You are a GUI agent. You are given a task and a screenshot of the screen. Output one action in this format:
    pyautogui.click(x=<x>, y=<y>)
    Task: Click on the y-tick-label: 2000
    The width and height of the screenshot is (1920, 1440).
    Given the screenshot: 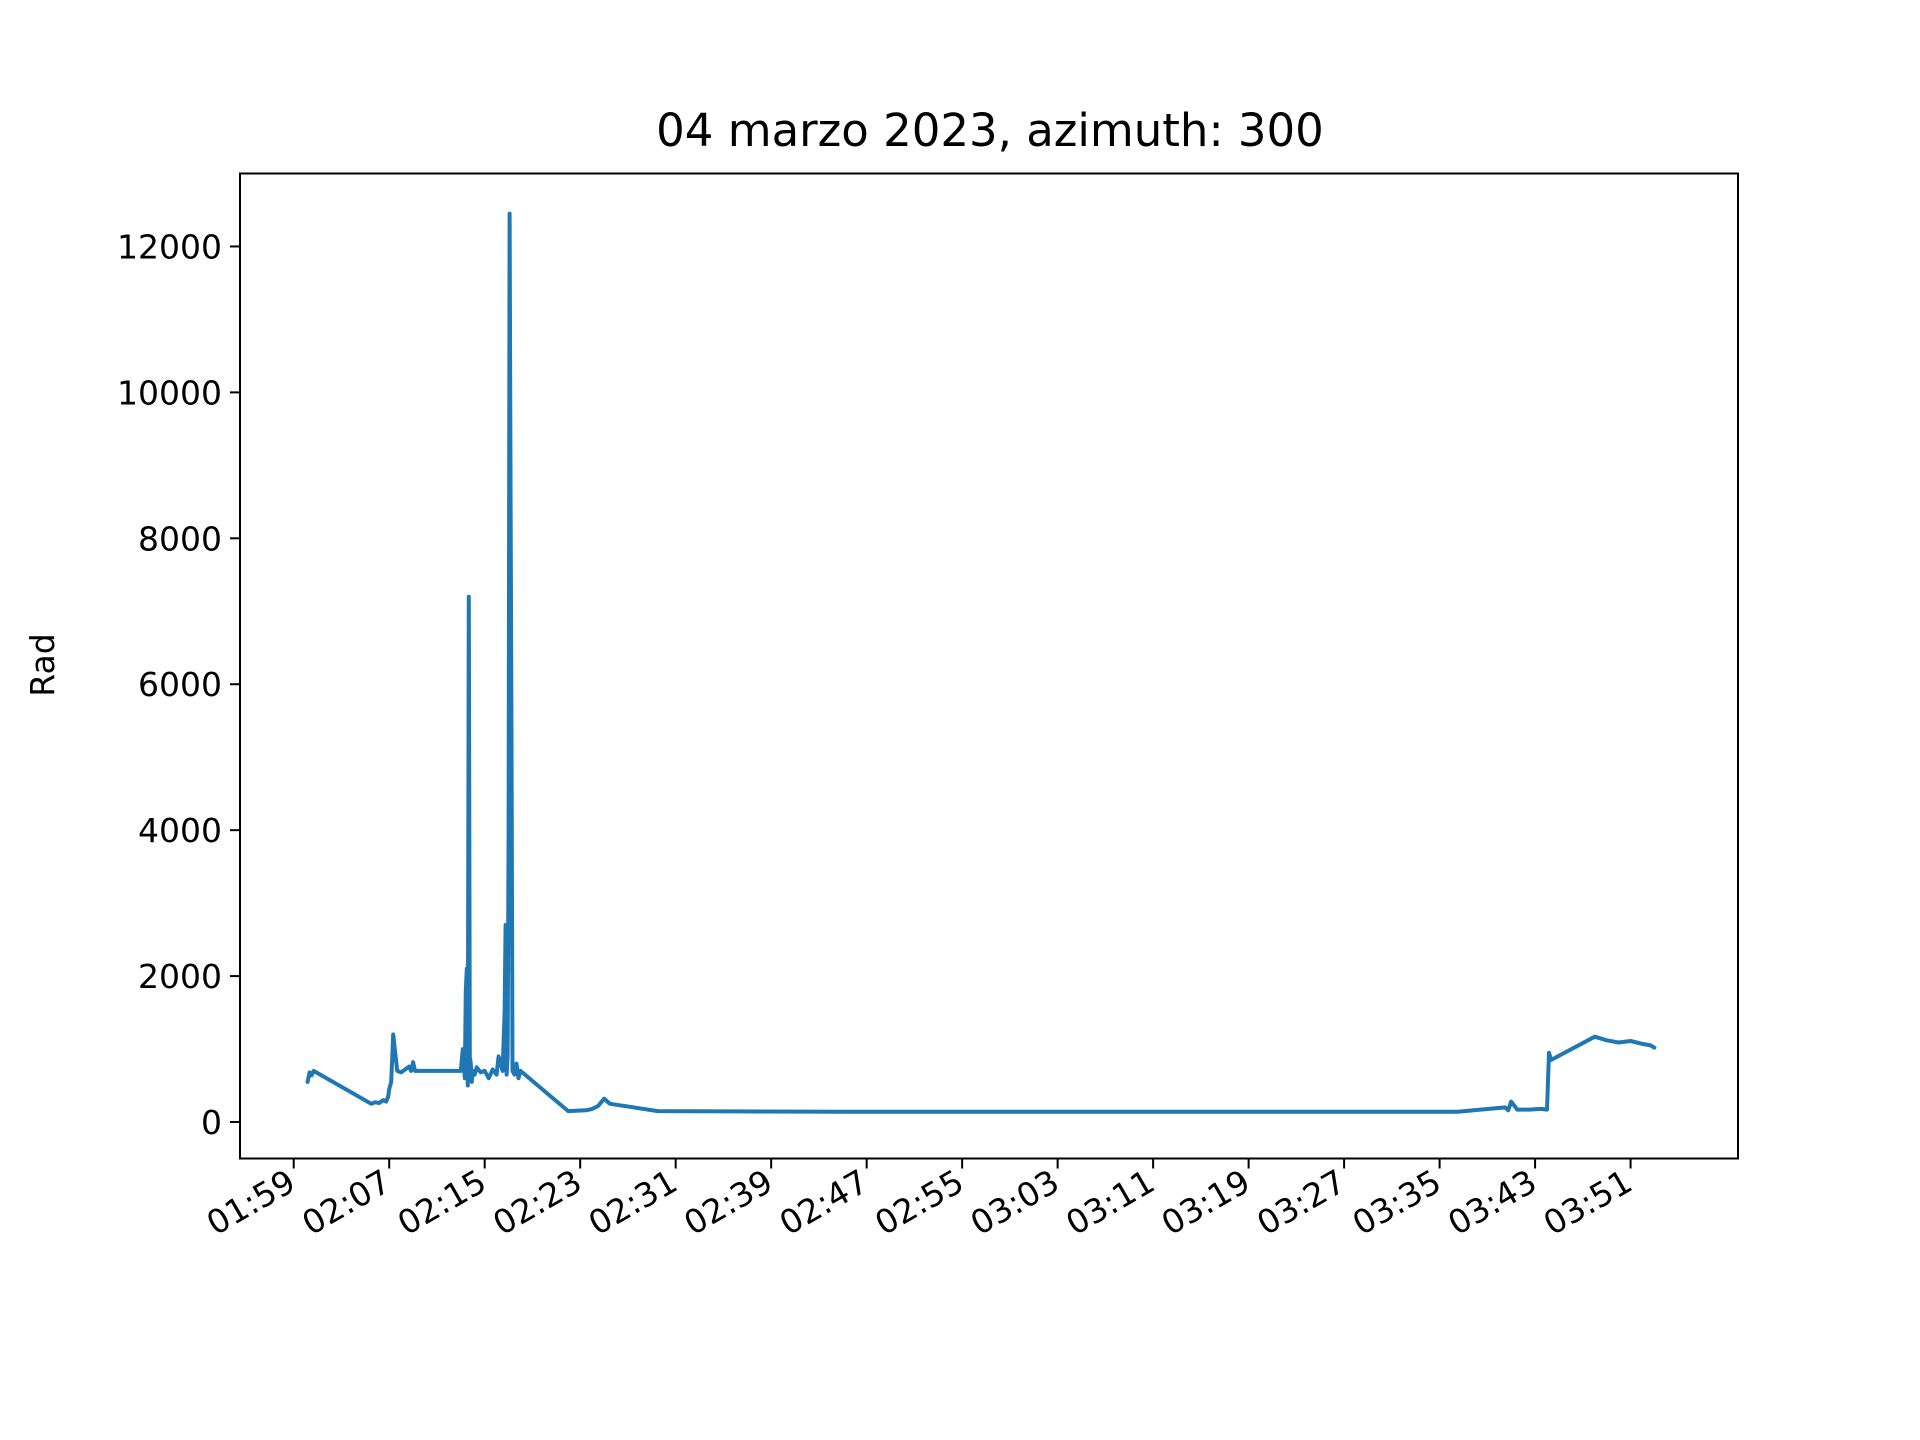 What is the action you would take?
    pyautogui.click(x=180, y=976)
    